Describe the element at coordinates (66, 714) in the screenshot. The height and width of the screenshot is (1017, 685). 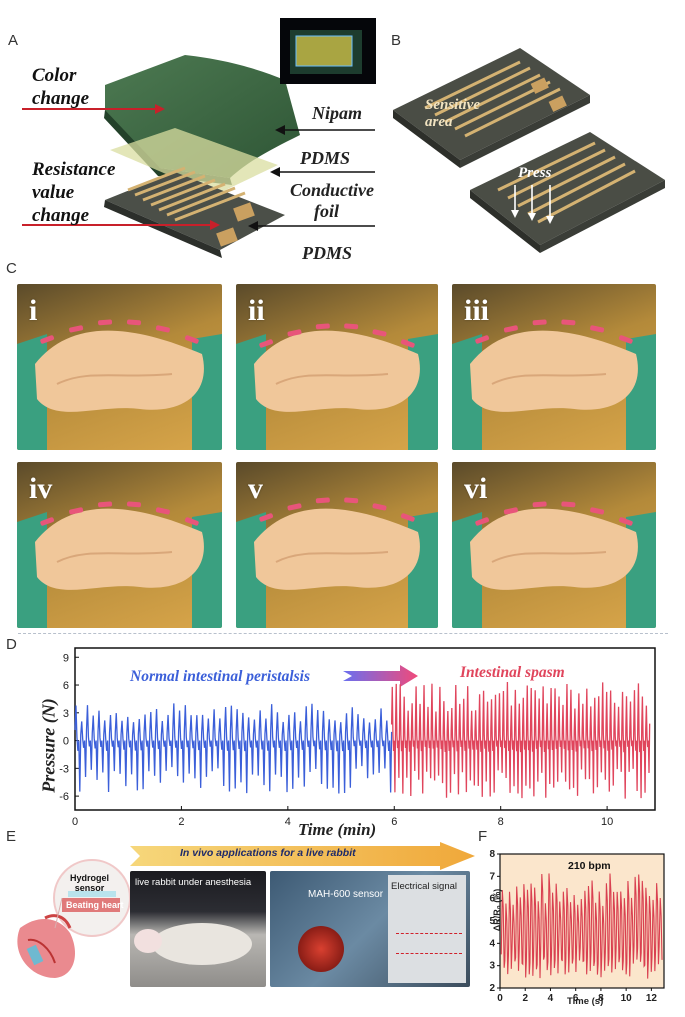
I see `d-ytick-label: 3` at that location.